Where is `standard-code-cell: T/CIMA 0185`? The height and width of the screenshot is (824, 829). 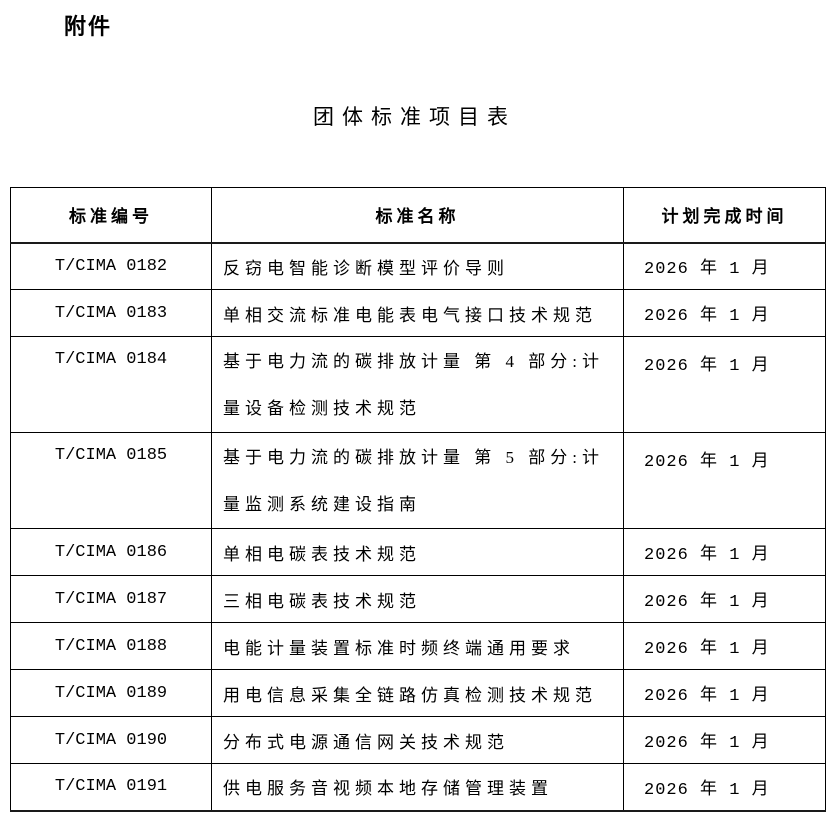 standard-code-cell: T/CIMA 0185 is located at coordinates (111, 480).